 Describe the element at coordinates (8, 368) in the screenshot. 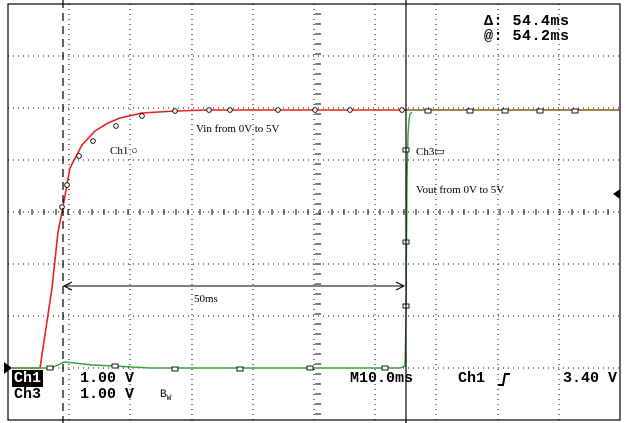

I see `ground-level-marker` at that location.